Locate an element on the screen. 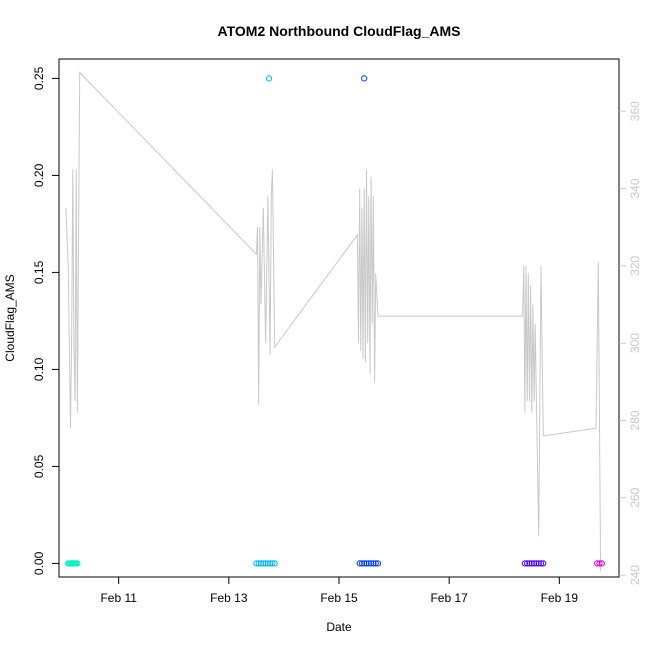  y2-tick-label: 320 is located at coordinates (635, 265).